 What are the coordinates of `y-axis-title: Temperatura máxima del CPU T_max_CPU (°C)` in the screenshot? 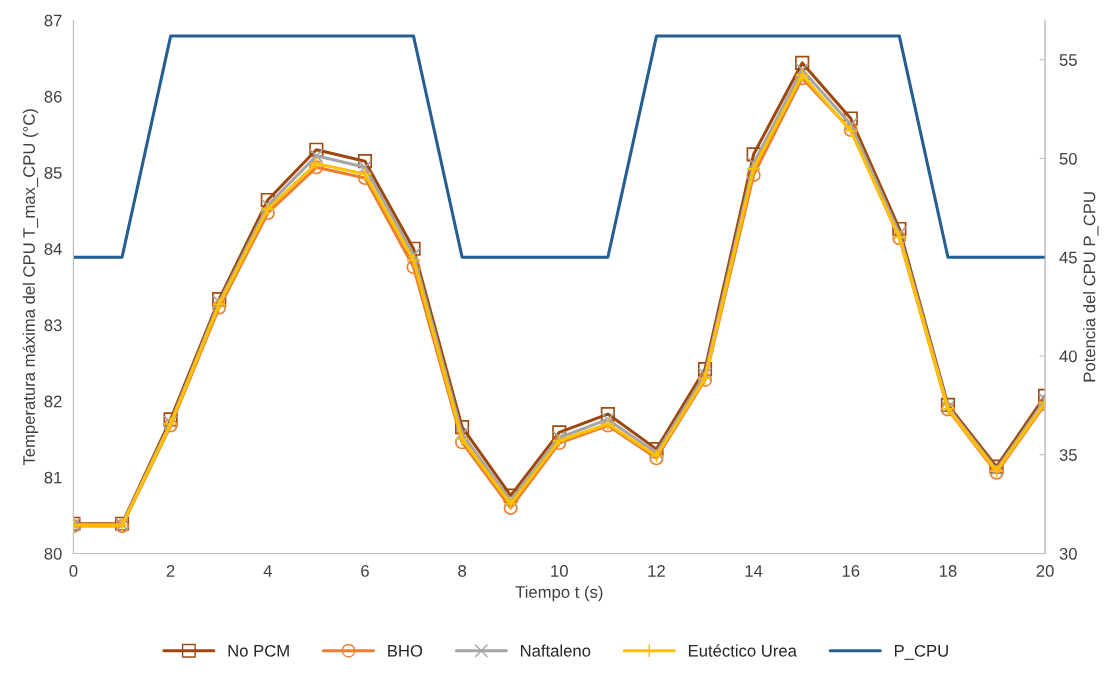 It's located at (30, 287).